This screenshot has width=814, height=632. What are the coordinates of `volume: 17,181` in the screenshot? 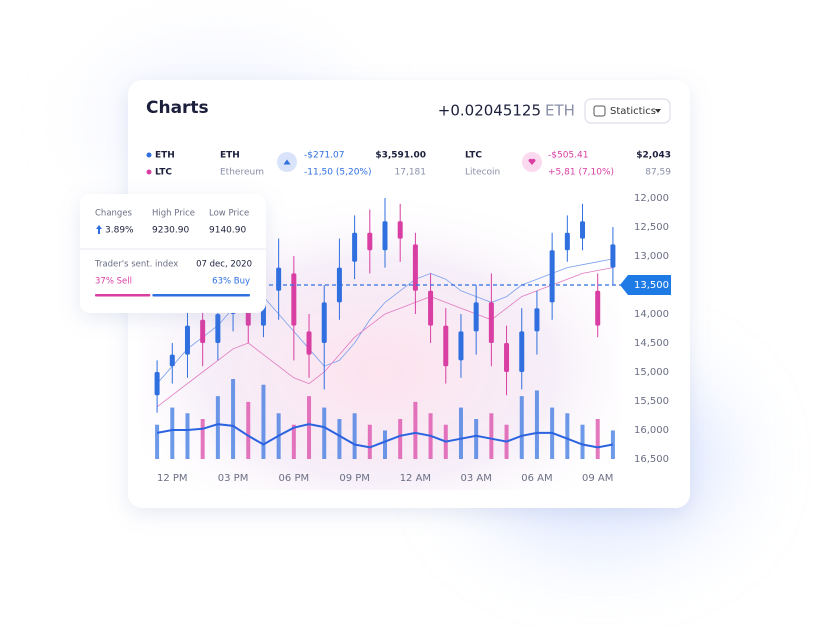 It's located at (411, 173).